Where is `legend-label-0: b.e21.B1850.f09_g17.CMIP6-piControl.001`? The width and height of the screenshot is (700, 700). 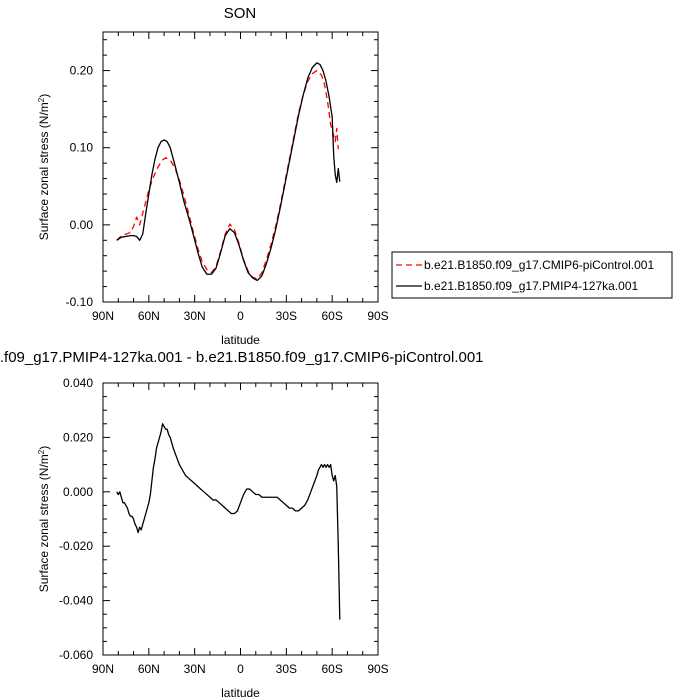 legend-label-0: b.e21.B1850.f09_g17.CMIP6-piControl.001 is located at coordinates (539, 265).